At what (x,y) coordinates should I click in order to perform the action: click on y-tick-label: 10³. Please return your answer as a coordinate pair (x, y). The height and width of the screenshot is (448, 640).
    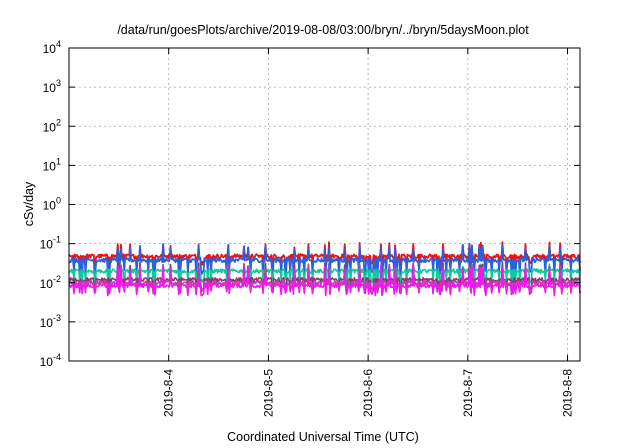
    Looking at the image, I should click on (52, 86).